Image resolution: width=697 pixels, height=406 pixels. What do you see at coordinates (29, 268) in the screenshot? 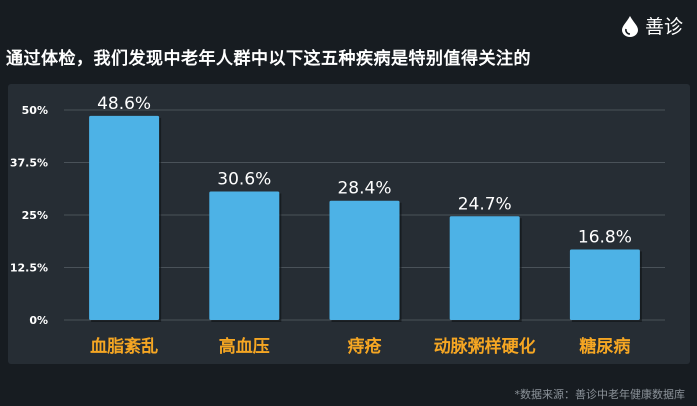
I see `y-tick-label: 12.5%` at bounding box center [29, 268].